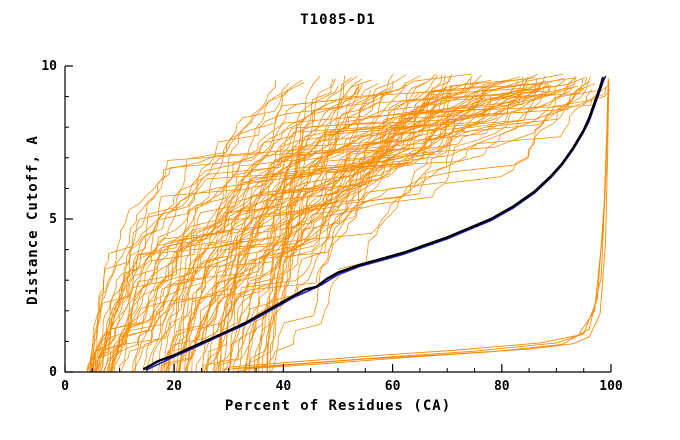  I want to click on x-tick-label: 60, so click(393, 386).